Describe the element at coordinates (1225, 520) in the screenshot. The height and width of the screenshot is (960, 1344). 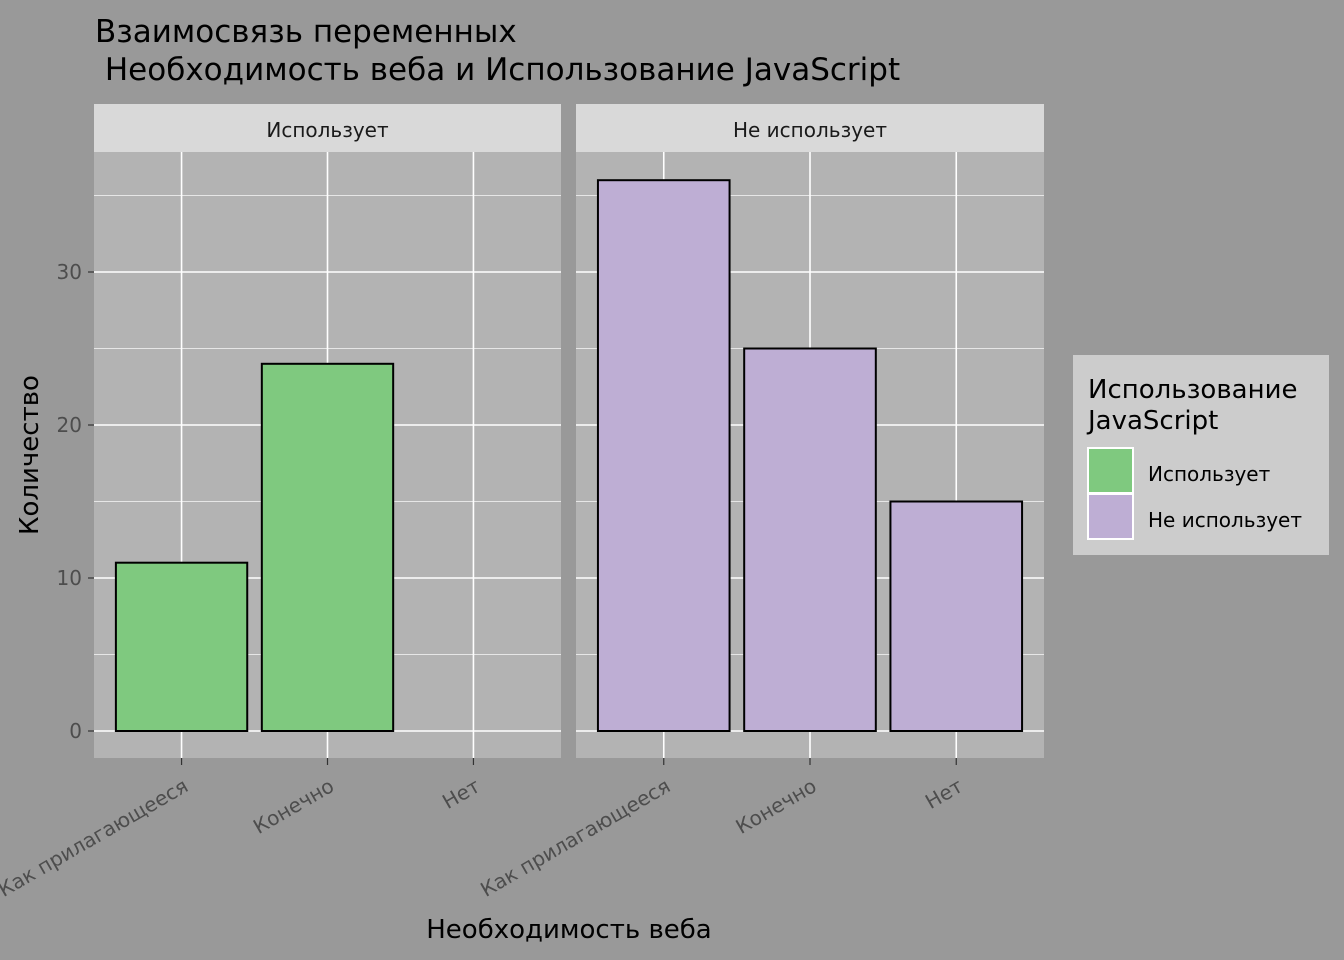
I see `legend-label-not-uses: Не использует` at that location.